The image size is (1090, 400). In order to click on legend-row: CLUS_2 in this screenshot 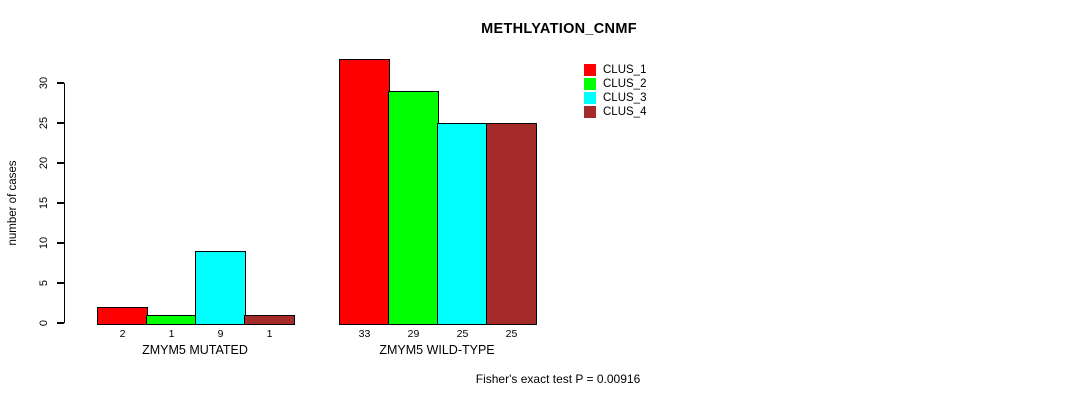, I will do `click(615, 84)`.